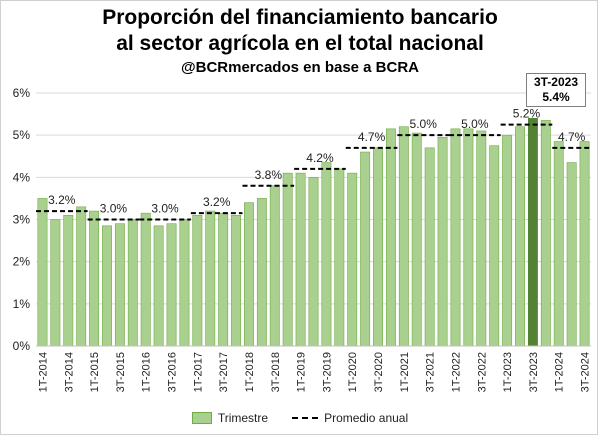  Describe the element at coordinates (119, 285) in the screenshot. I see `bar-3T-2015` at that location.